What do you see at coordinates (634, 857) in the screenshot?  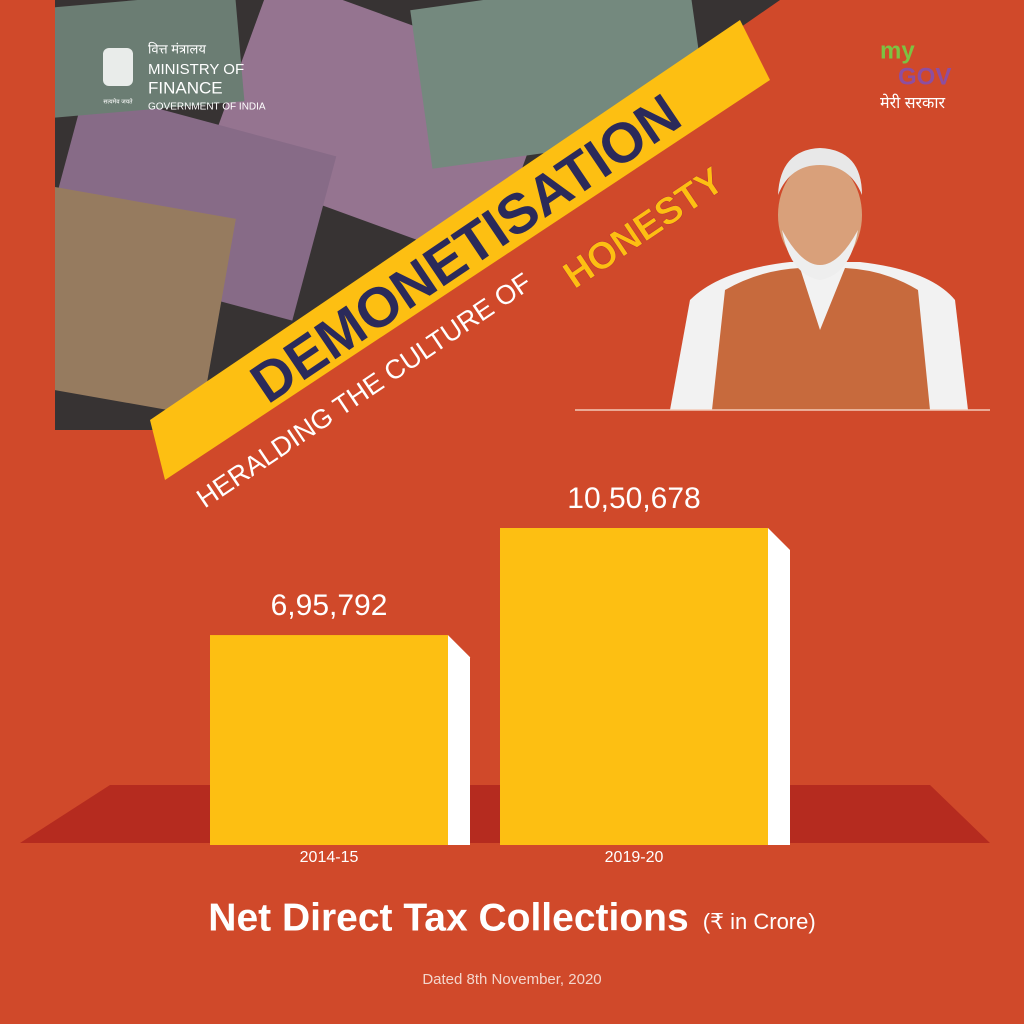 I see `x-tick-label: 2019-20` at bounding box center [634, 857].